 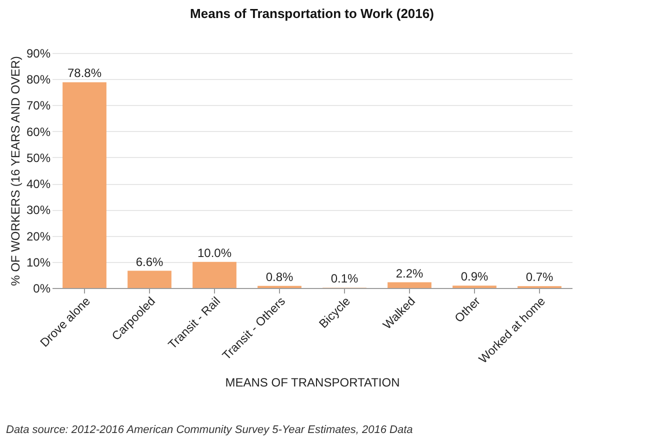 What do you see at coordinates (38, 157) in the screenshot?
I see `y-tick-label: 50%` at bounding box center [38, 157].